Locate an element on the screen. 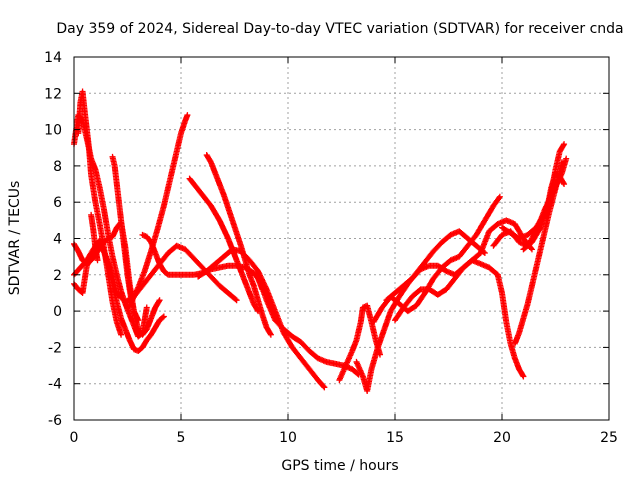 This screenshot has width=640, height=480. y-tick-label: 4 is located at coordinates (57, 240).